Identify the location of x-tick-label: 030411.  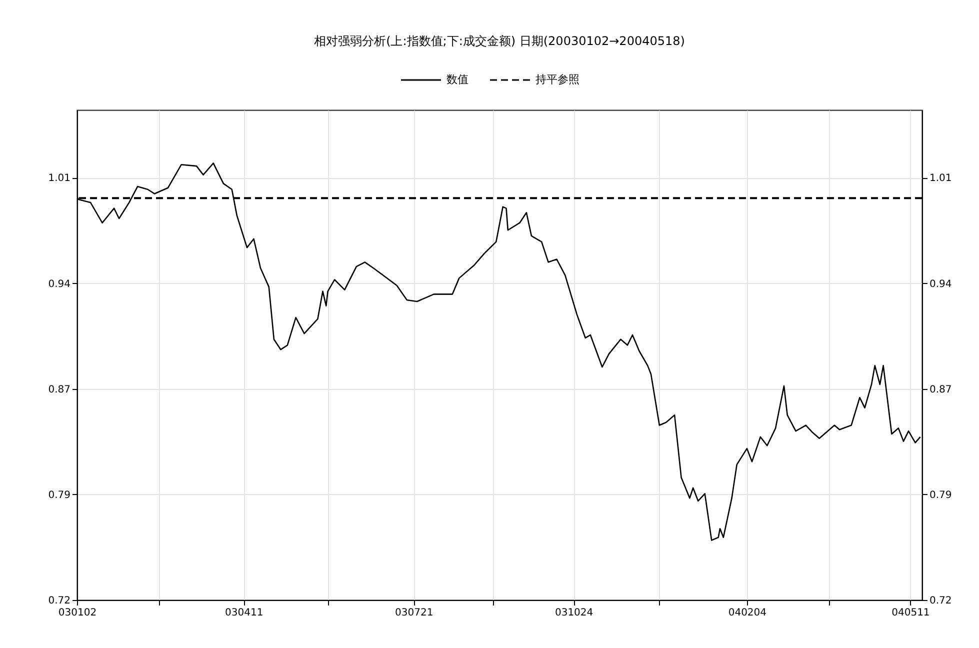
(244, 613).